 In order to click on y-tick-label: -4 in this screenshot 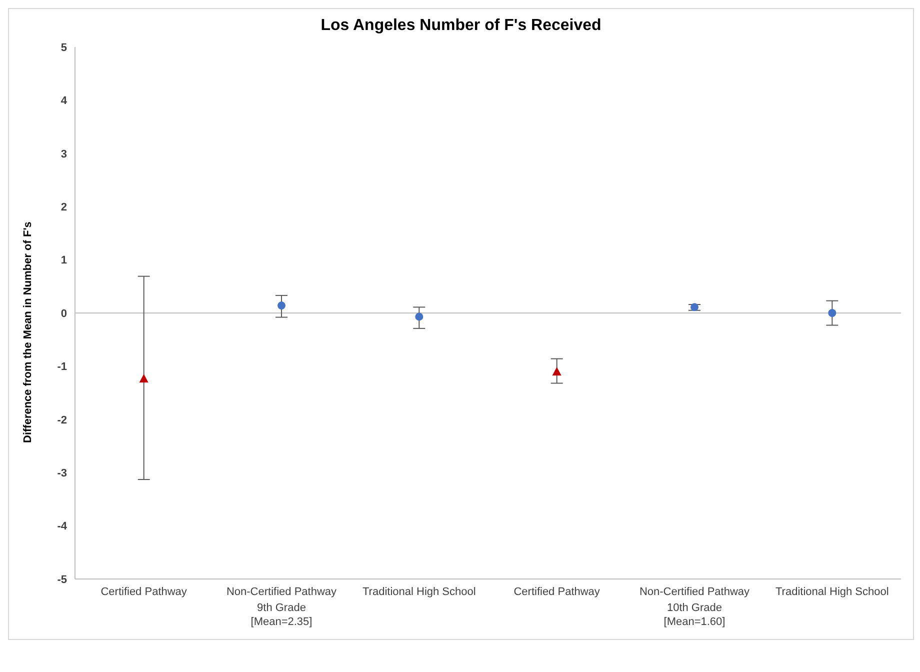, I will do `click(62, 526)`.